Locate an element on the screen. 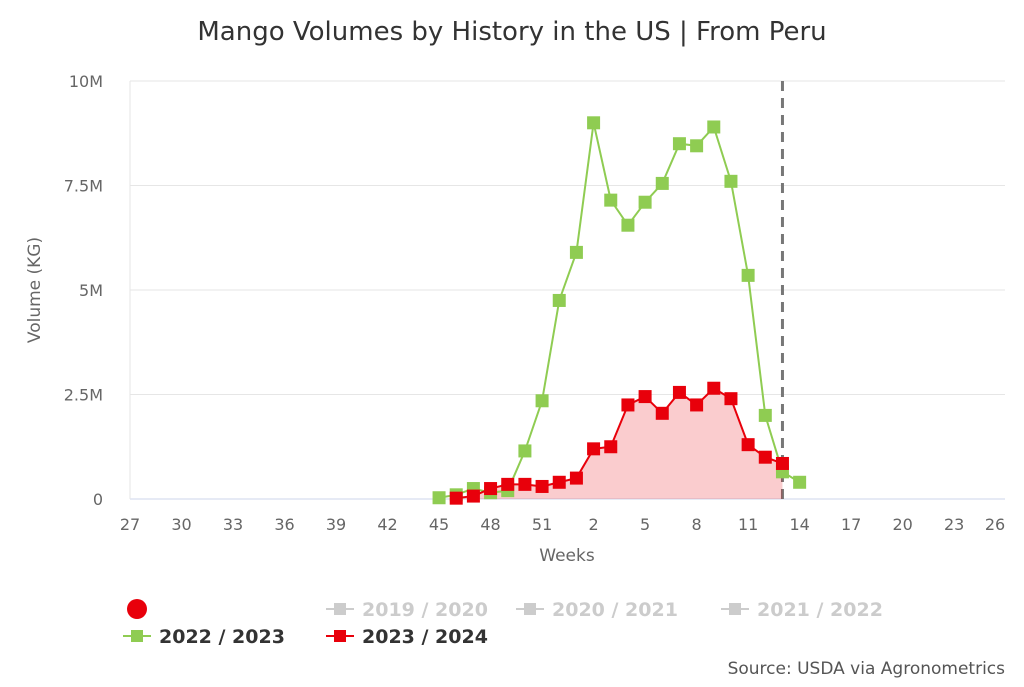 The height and width of the screenshot is (687, 1024). y-tick-label: 2.5M is located at coordinates (83, 395).